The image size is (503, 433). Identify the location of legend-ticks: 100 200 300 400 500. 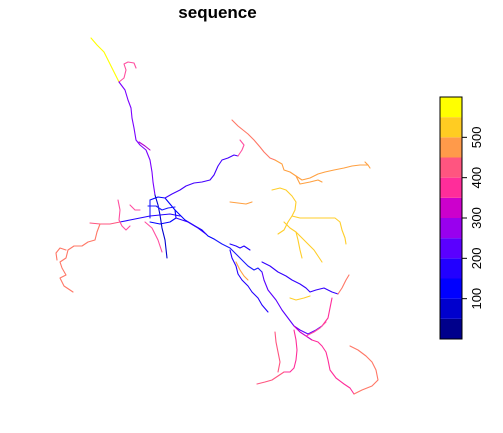
(473, 218).